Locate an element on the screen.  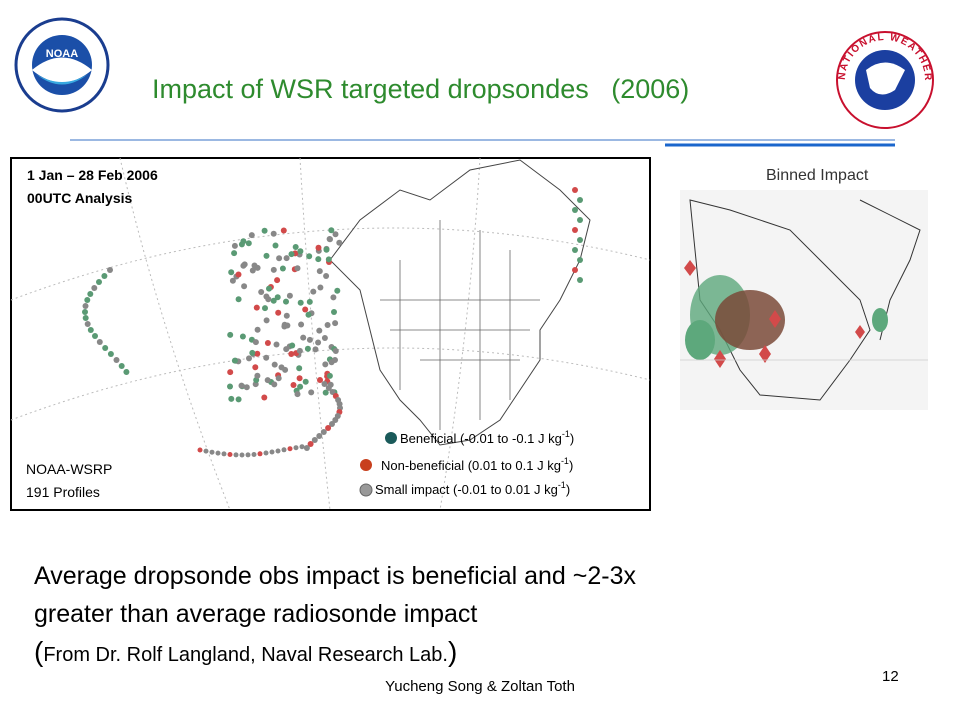
map-label: 00UTC Analysis is located at coordinates (80, 198).